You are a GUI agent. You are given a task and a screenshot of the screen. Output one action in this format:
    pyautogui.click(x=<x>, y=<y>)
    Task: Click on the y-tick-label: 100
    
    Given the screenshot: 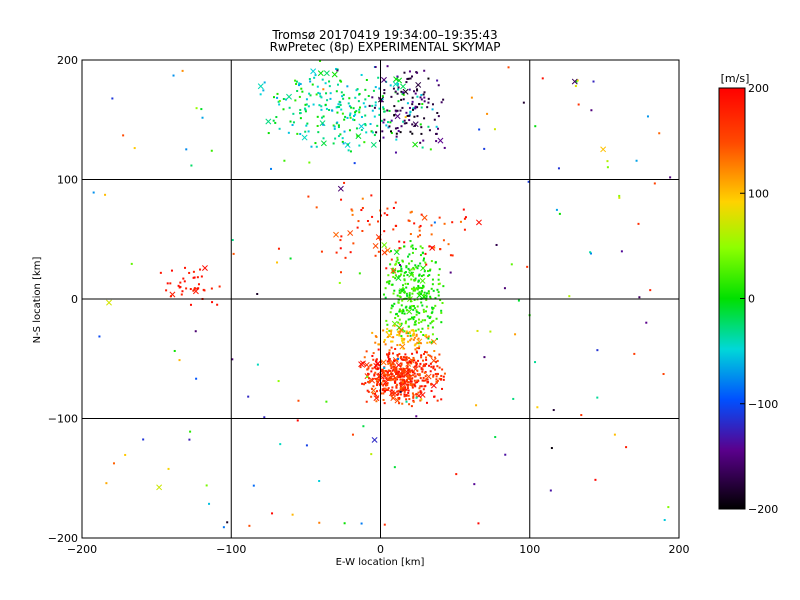 What is the action you would take?
    pyautogui.click(x=67, y=180)
    